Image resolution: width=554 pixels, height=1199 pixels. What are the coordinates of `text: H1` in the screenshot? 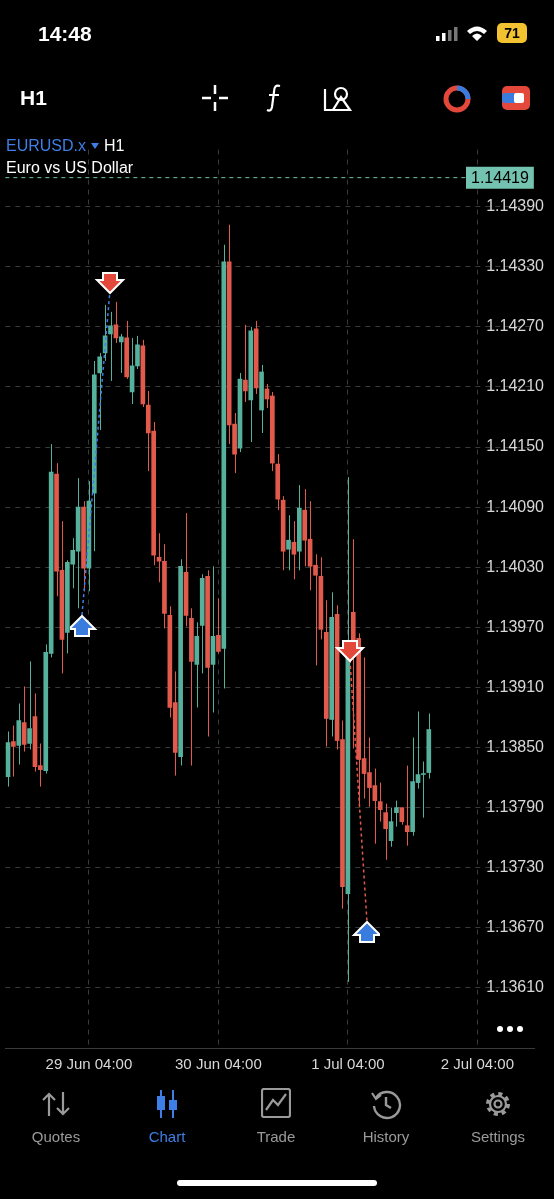 It's located at (33, 98).